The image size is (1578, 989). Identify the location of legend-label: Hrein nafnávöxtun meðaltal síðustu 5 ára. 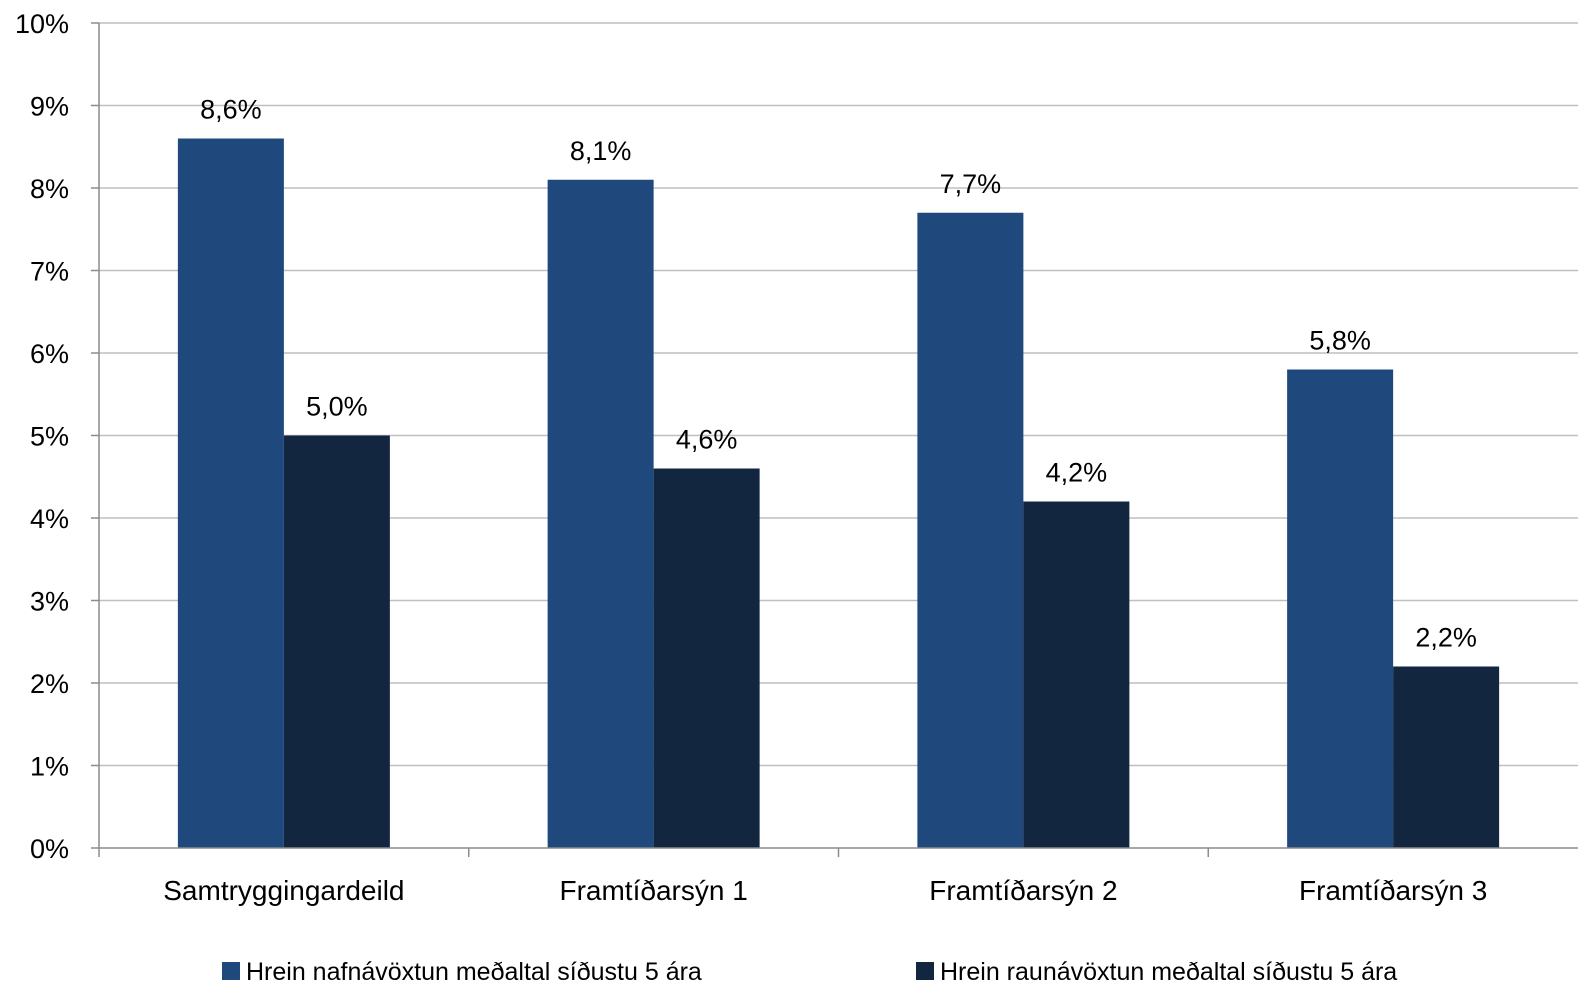
(474, 972).